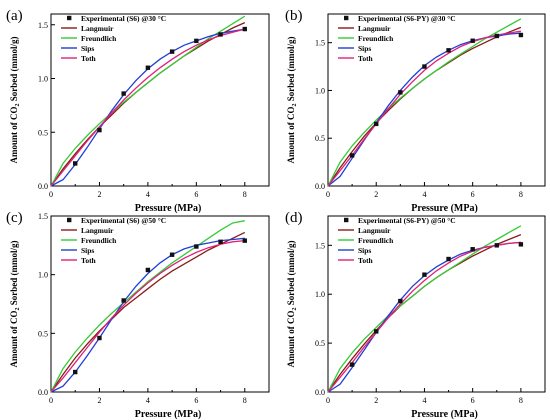 The width and height of the screenshot is (550, 420). What do you see at coordinates (51, 194) in the screenshot?
I see `x-tick-label: 0` at bounding box center [51, 194].